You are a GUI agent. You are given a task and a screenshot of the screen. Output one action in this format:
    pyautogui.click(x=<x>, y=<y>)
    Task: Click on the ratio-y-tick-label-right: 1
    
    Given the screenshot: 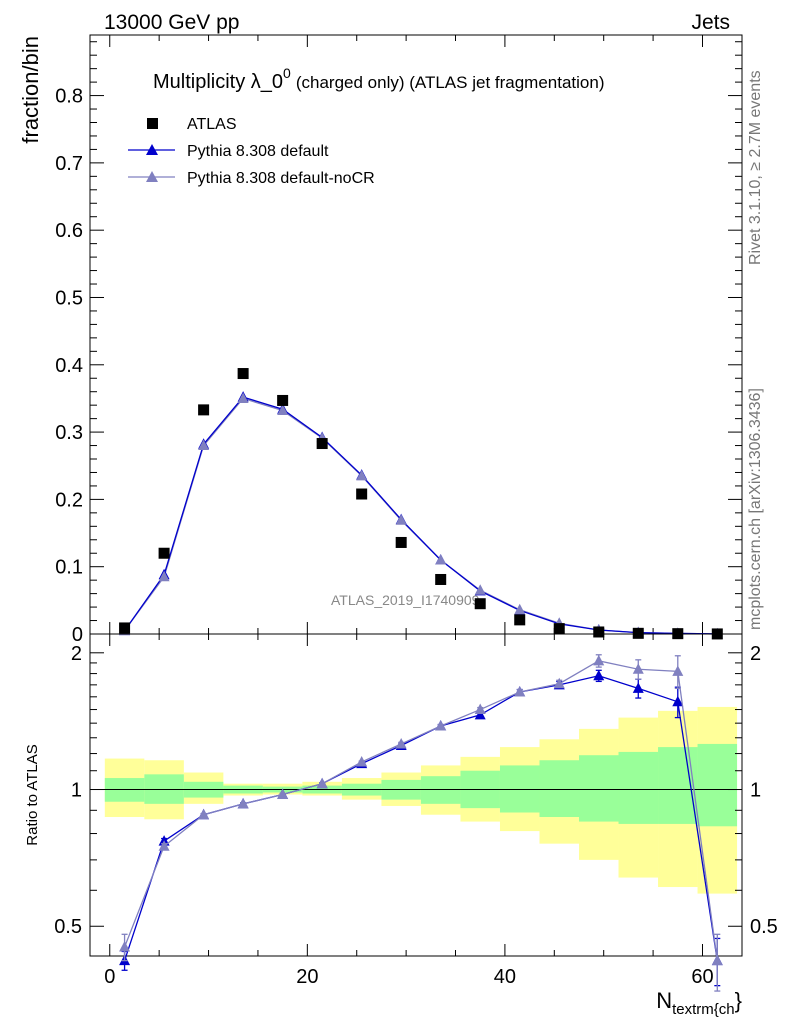 What is the action you would take?
    pyautogui.click(x=755, y=791)
    